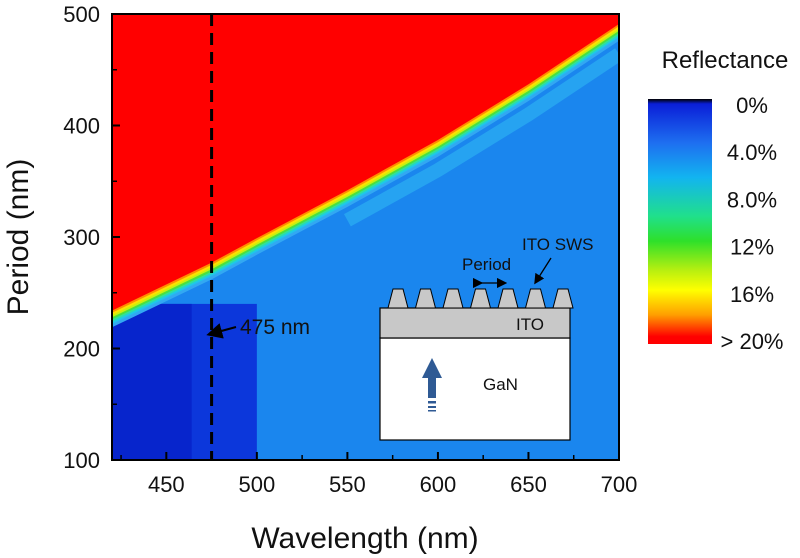 The image size is (800, 558). Describe the element at coordinates (530, 324) in the screenshot. I see `inset-ito-label: ITO` at that location.